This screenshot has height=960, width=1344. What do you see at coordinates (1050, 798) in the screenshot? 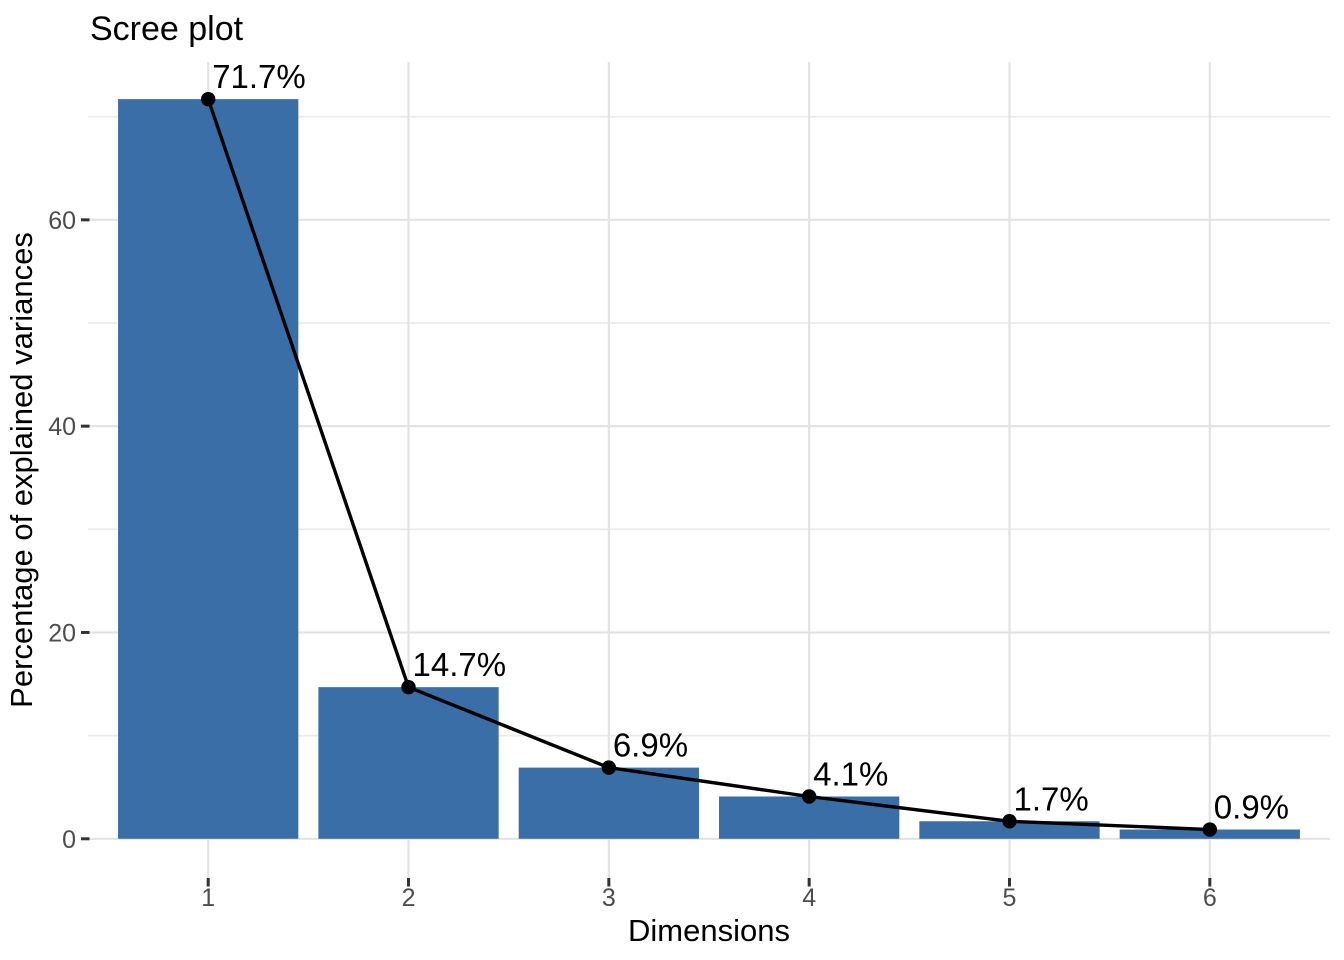
I see `point-label-5: 1.7%` at bounding box center [1050, 798].